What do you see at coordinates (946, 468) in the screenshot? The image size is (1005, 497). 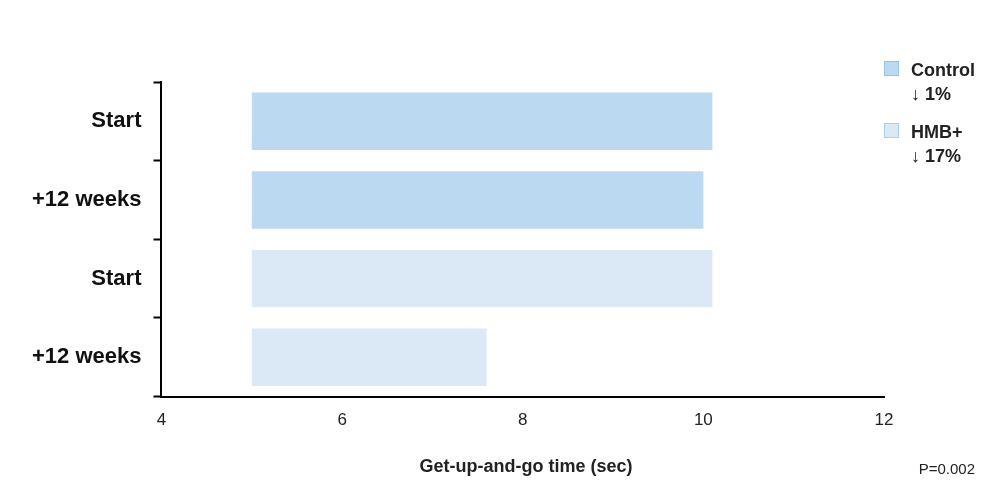 I see `text: P=0.002` at bounding box center [946, 468].